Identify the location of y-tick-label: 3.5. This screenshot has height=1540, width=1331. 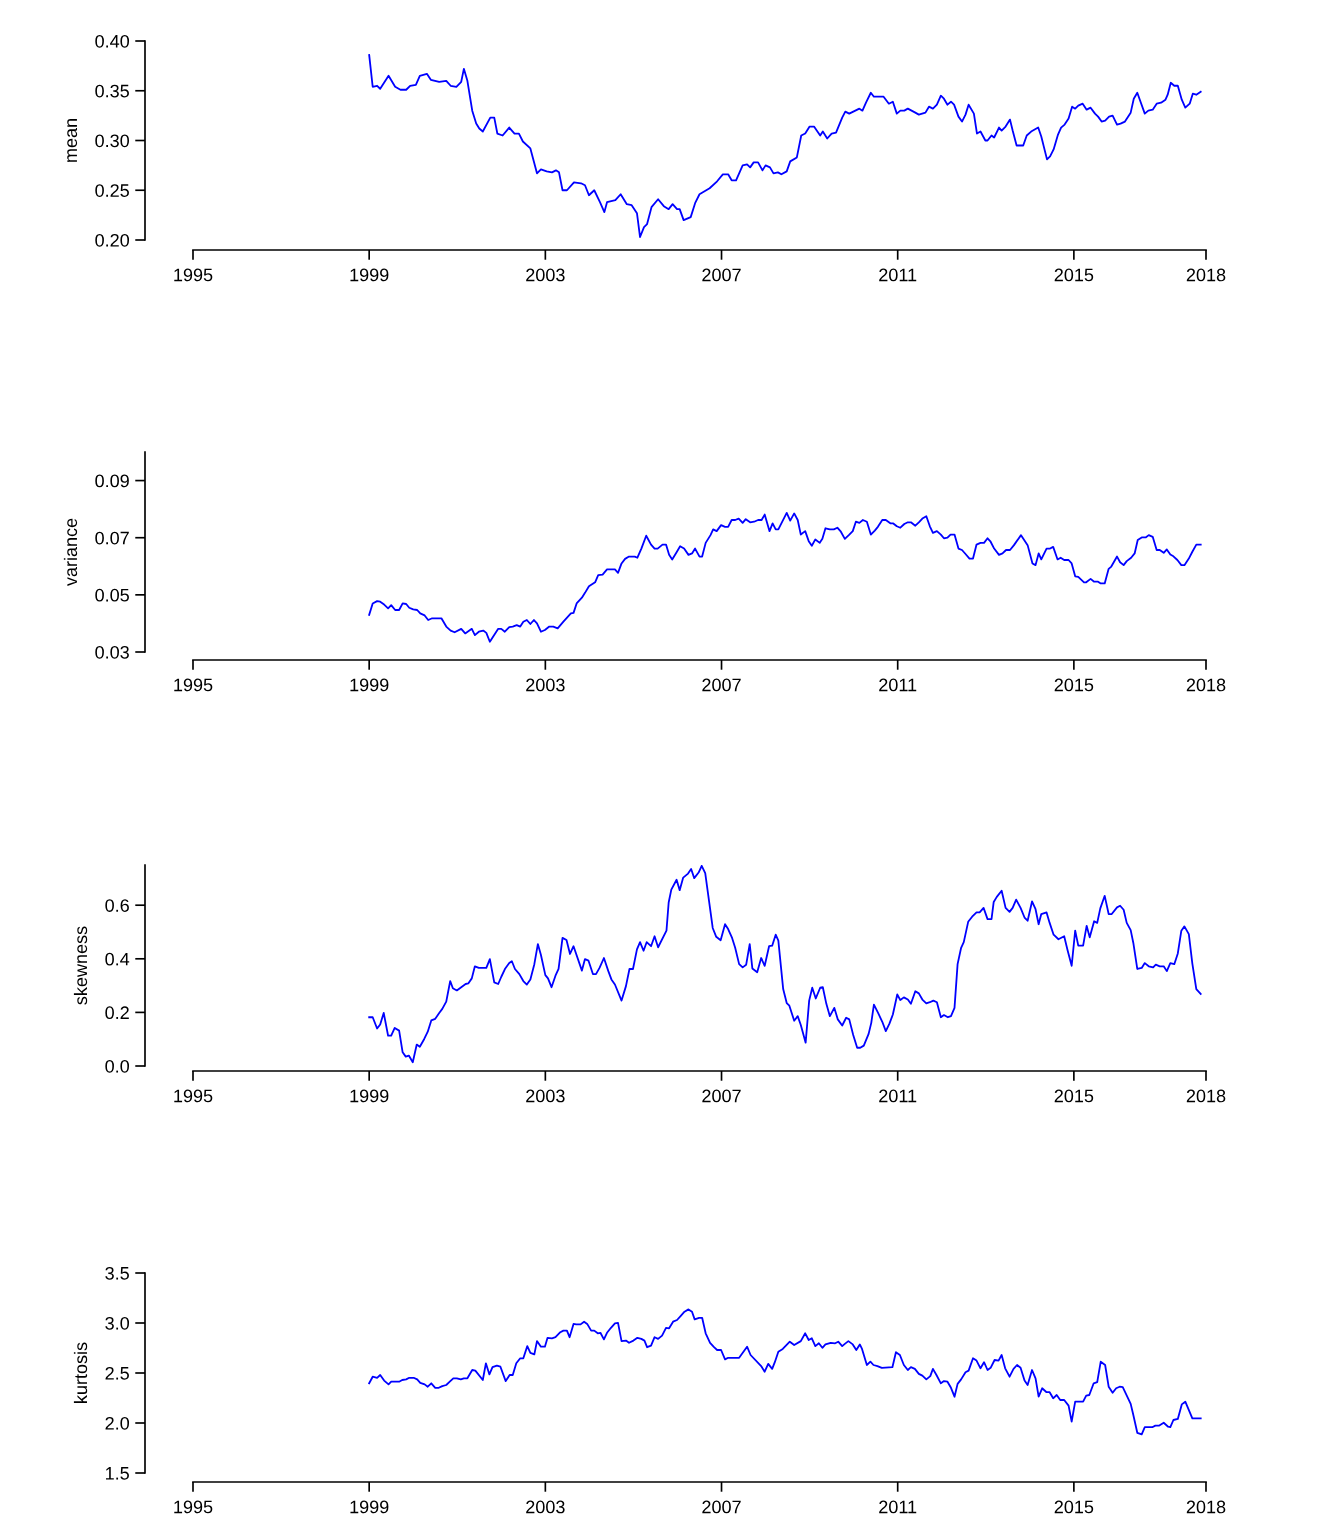
(117, 1273).